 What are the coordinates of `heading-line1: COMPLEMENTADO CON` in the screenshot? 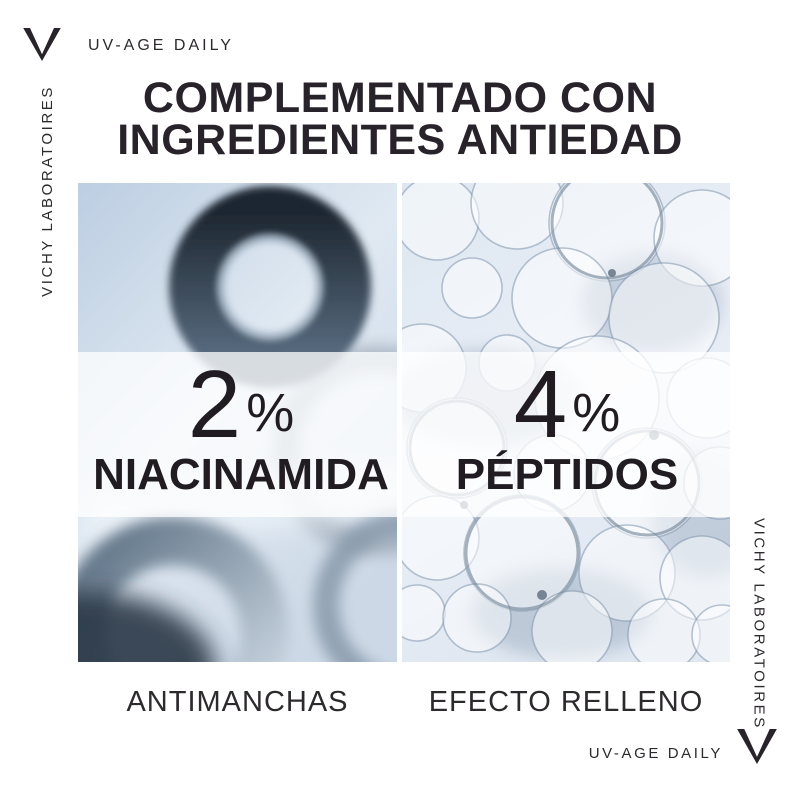 It's located at (400, 98).